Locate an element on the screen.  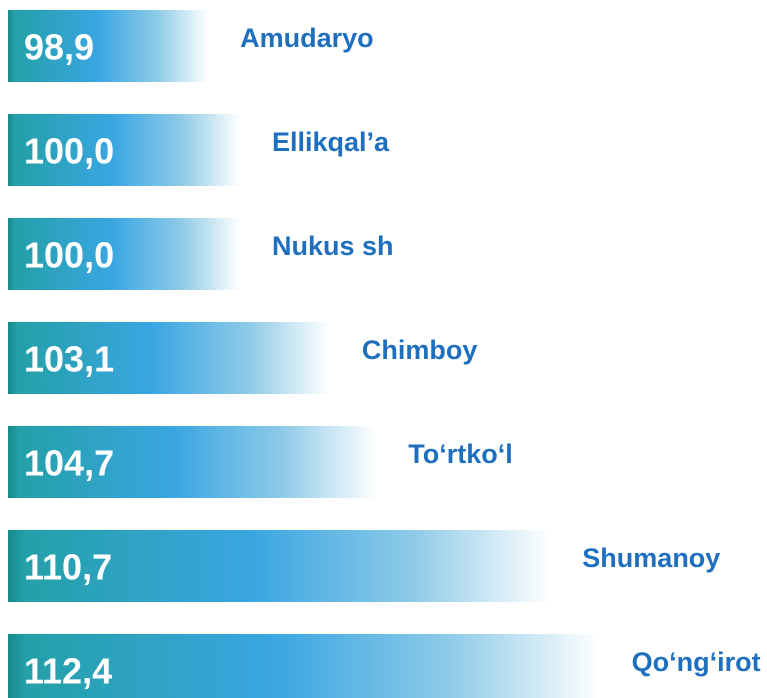
value-label: 98,9 is located at coordinates (59, 47).